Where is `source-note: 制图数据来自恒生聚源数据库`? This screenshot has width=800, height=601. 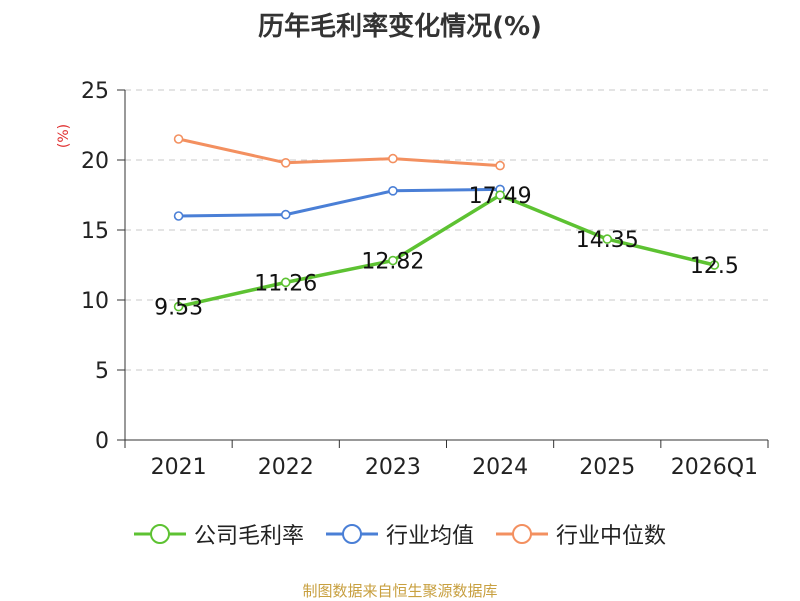 source-note: 制图数据来自恒生聚源数据库 is located at coordinates (400, 591).